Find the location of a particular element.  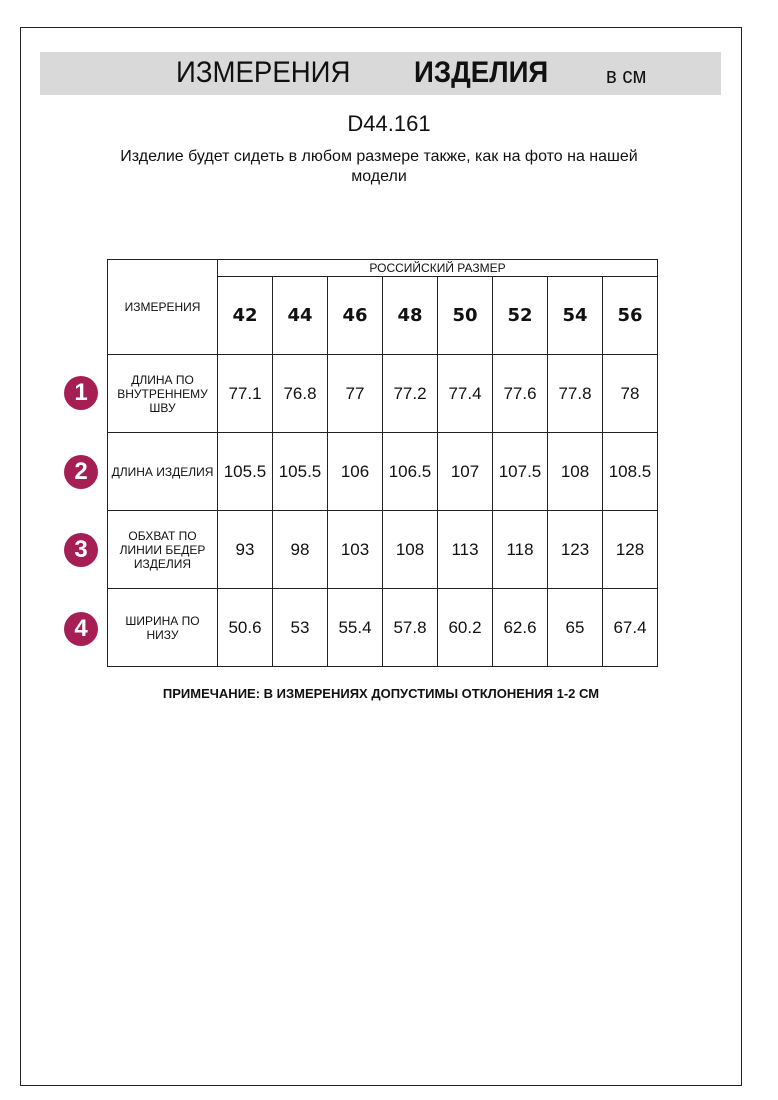

measurement-label: ДЛИНА ПО ВНУТРЕННЕМУ ШВУ is located at coordinates (162, 393).